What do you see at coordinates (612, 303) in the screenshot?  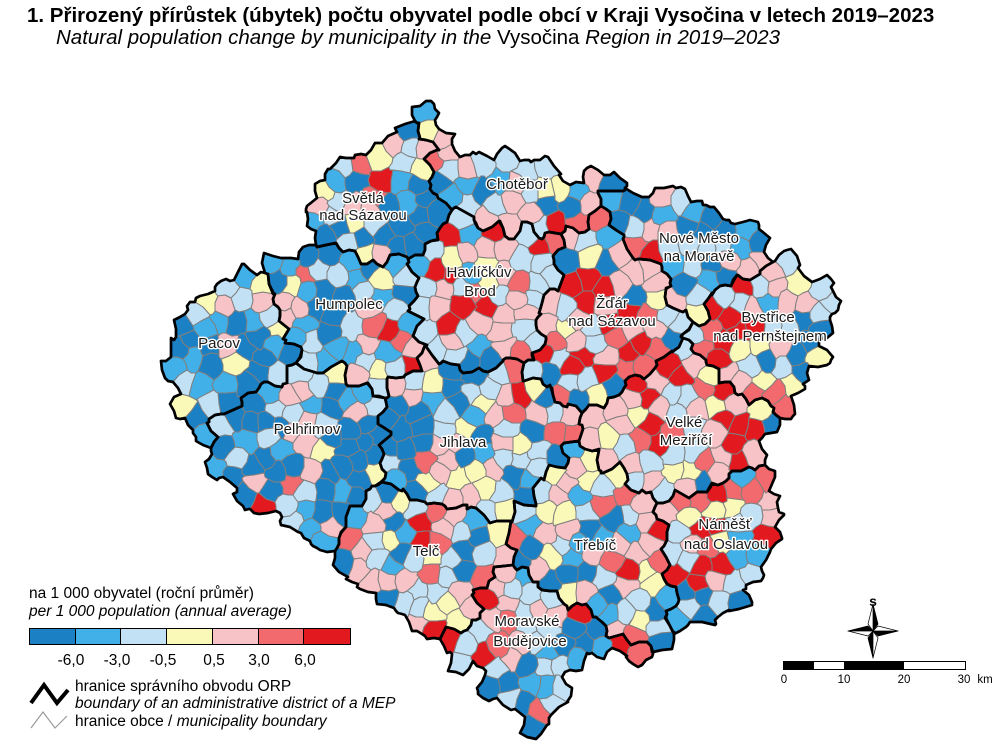 I see `svg-text: Žďár` at bounding box center [612, 303].